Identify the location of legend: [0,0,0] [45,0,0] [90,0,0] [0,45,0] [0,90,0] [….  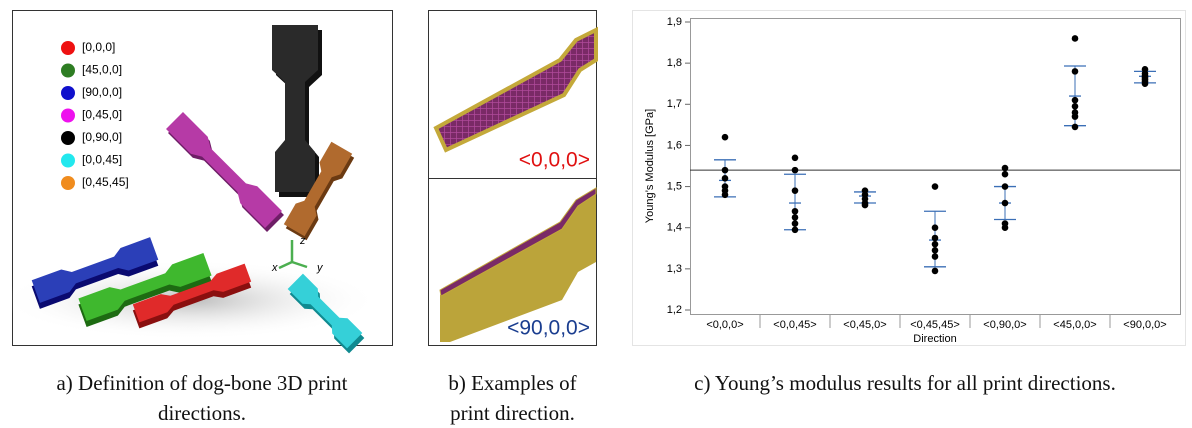
(95, 115).